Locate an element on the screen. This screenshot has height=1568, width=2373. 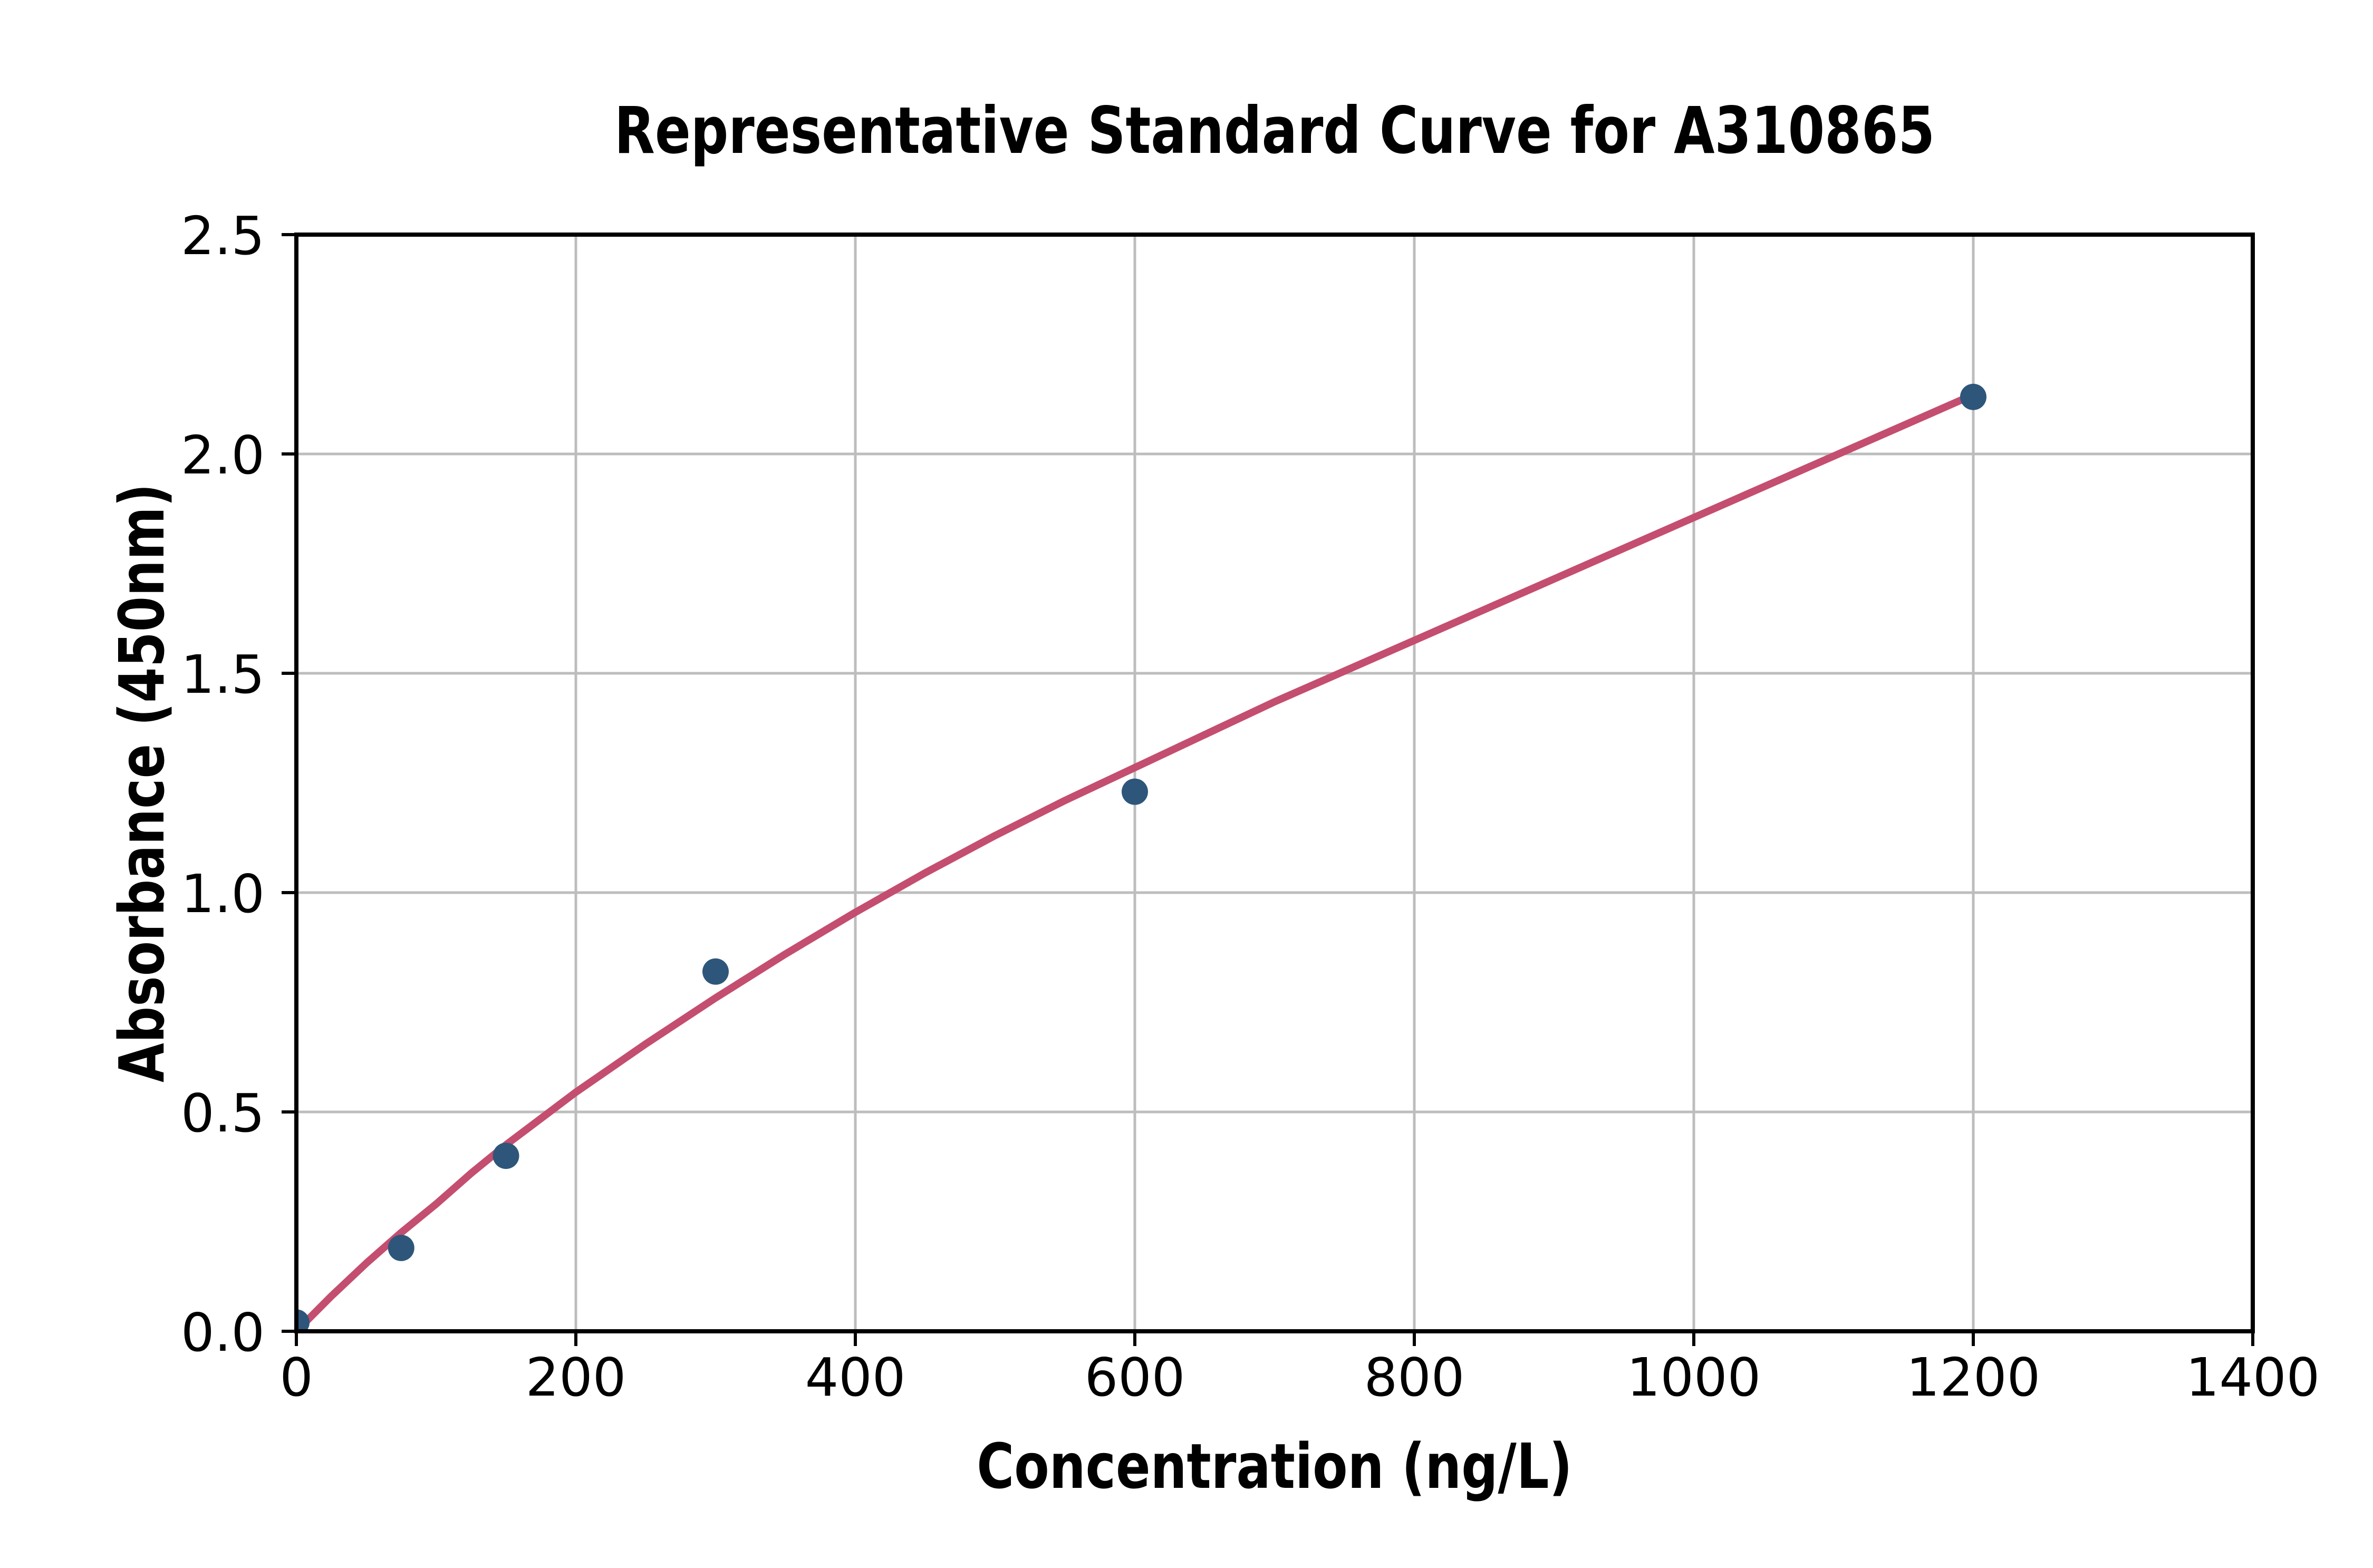
x-tick-label: 200 is located at coordinates (576, 1377).